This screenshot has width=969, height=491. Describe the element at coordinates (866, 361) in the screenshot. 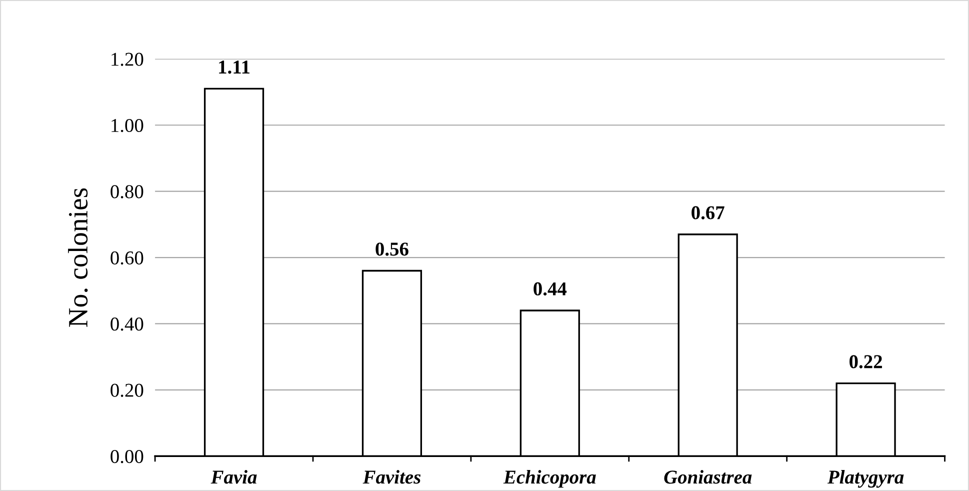

I see `data-label: 0.22` at that location.